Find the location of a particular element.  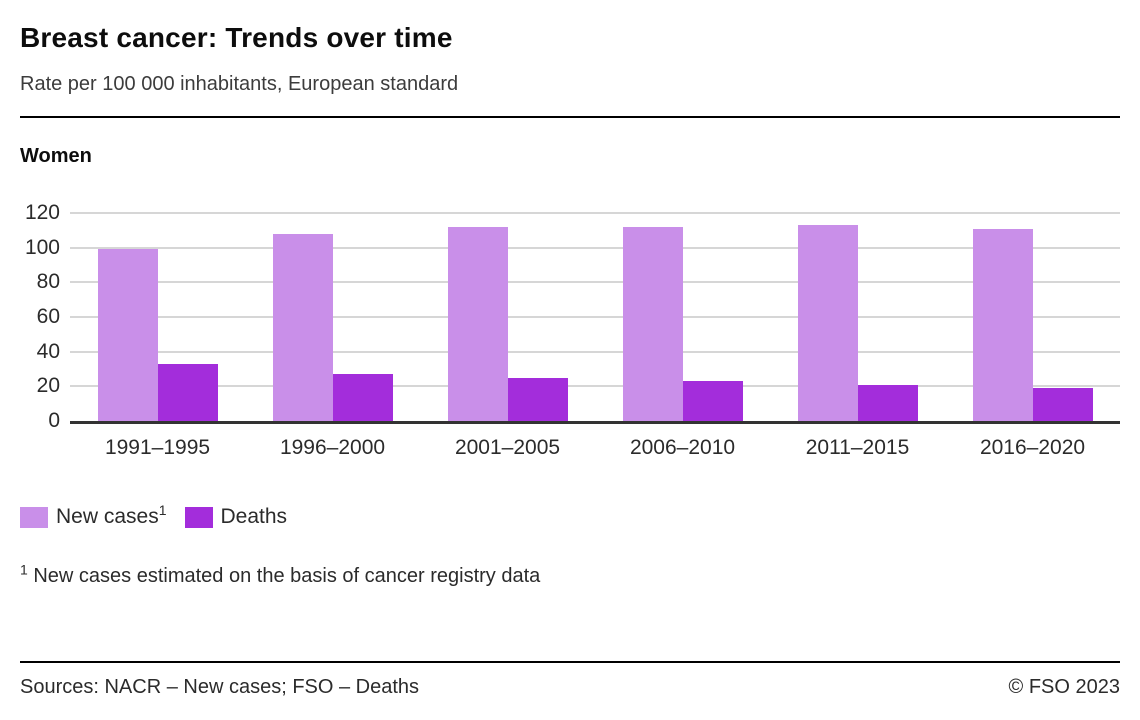

y-axis: 0 20 40 60 80 100 120 is located at coordinates (40, 317).